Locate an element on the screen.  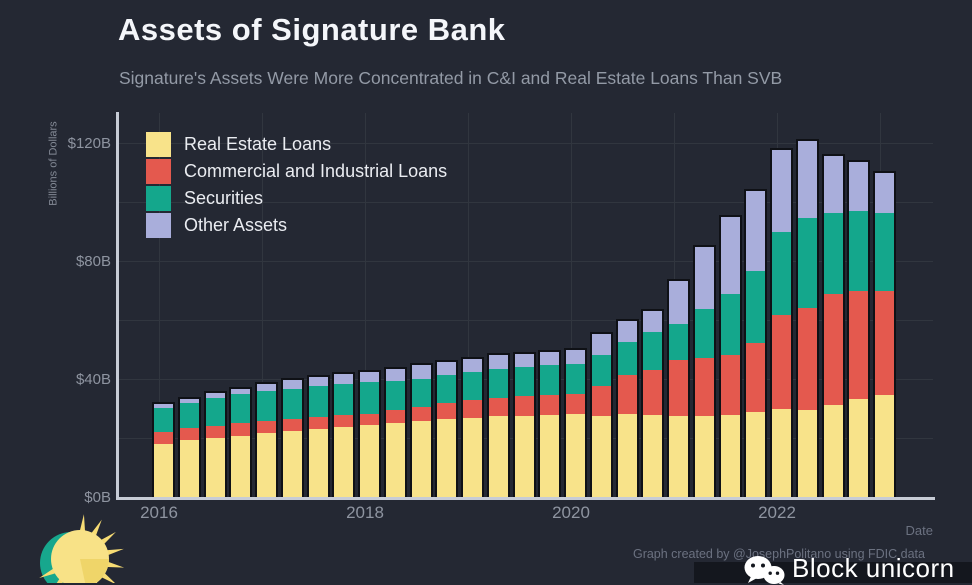
legend-label: Real Estate Loans is located at coordinates (257, 144).